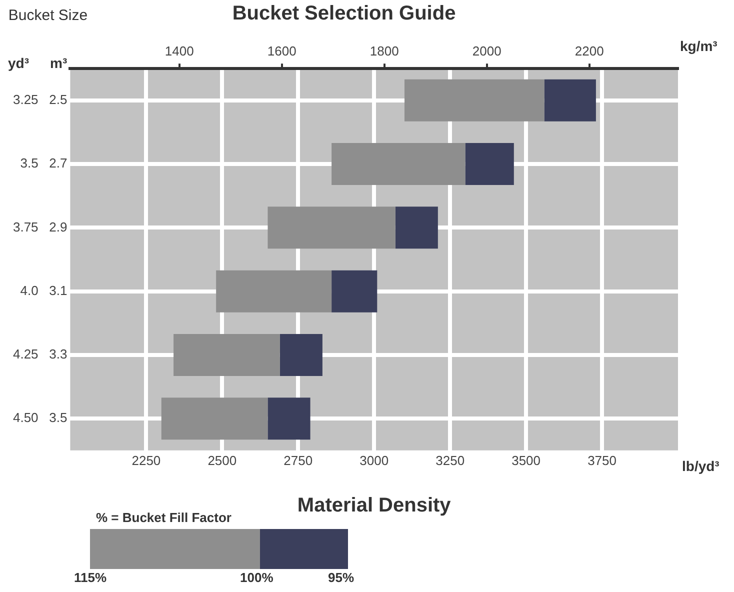 The image size is (734, 592). What do you see at coordinates (602, 460) in the screenshot?
I see `x-tick-label: 3750` at bounding box center [602, 460].